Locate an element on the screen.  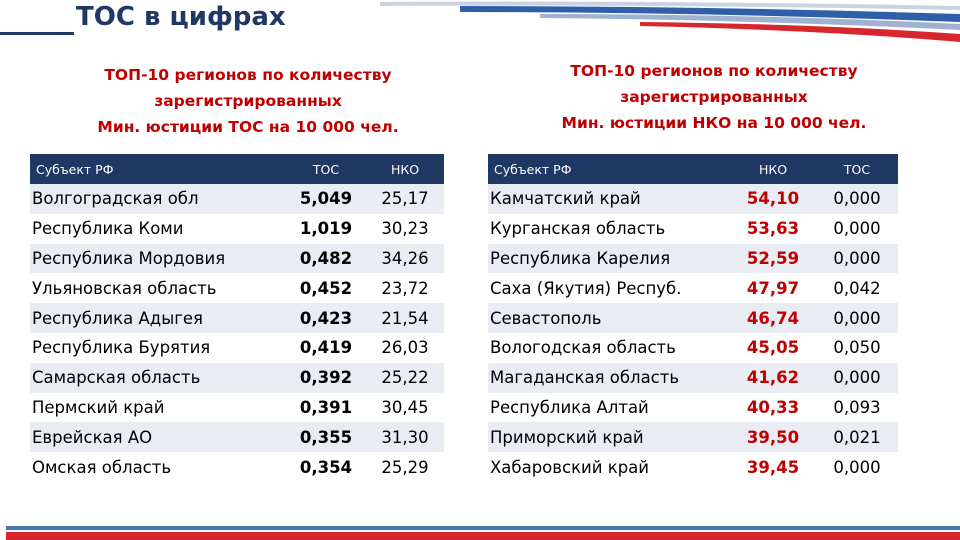
region-name: Приморский край is located at coordinates (609, 437).